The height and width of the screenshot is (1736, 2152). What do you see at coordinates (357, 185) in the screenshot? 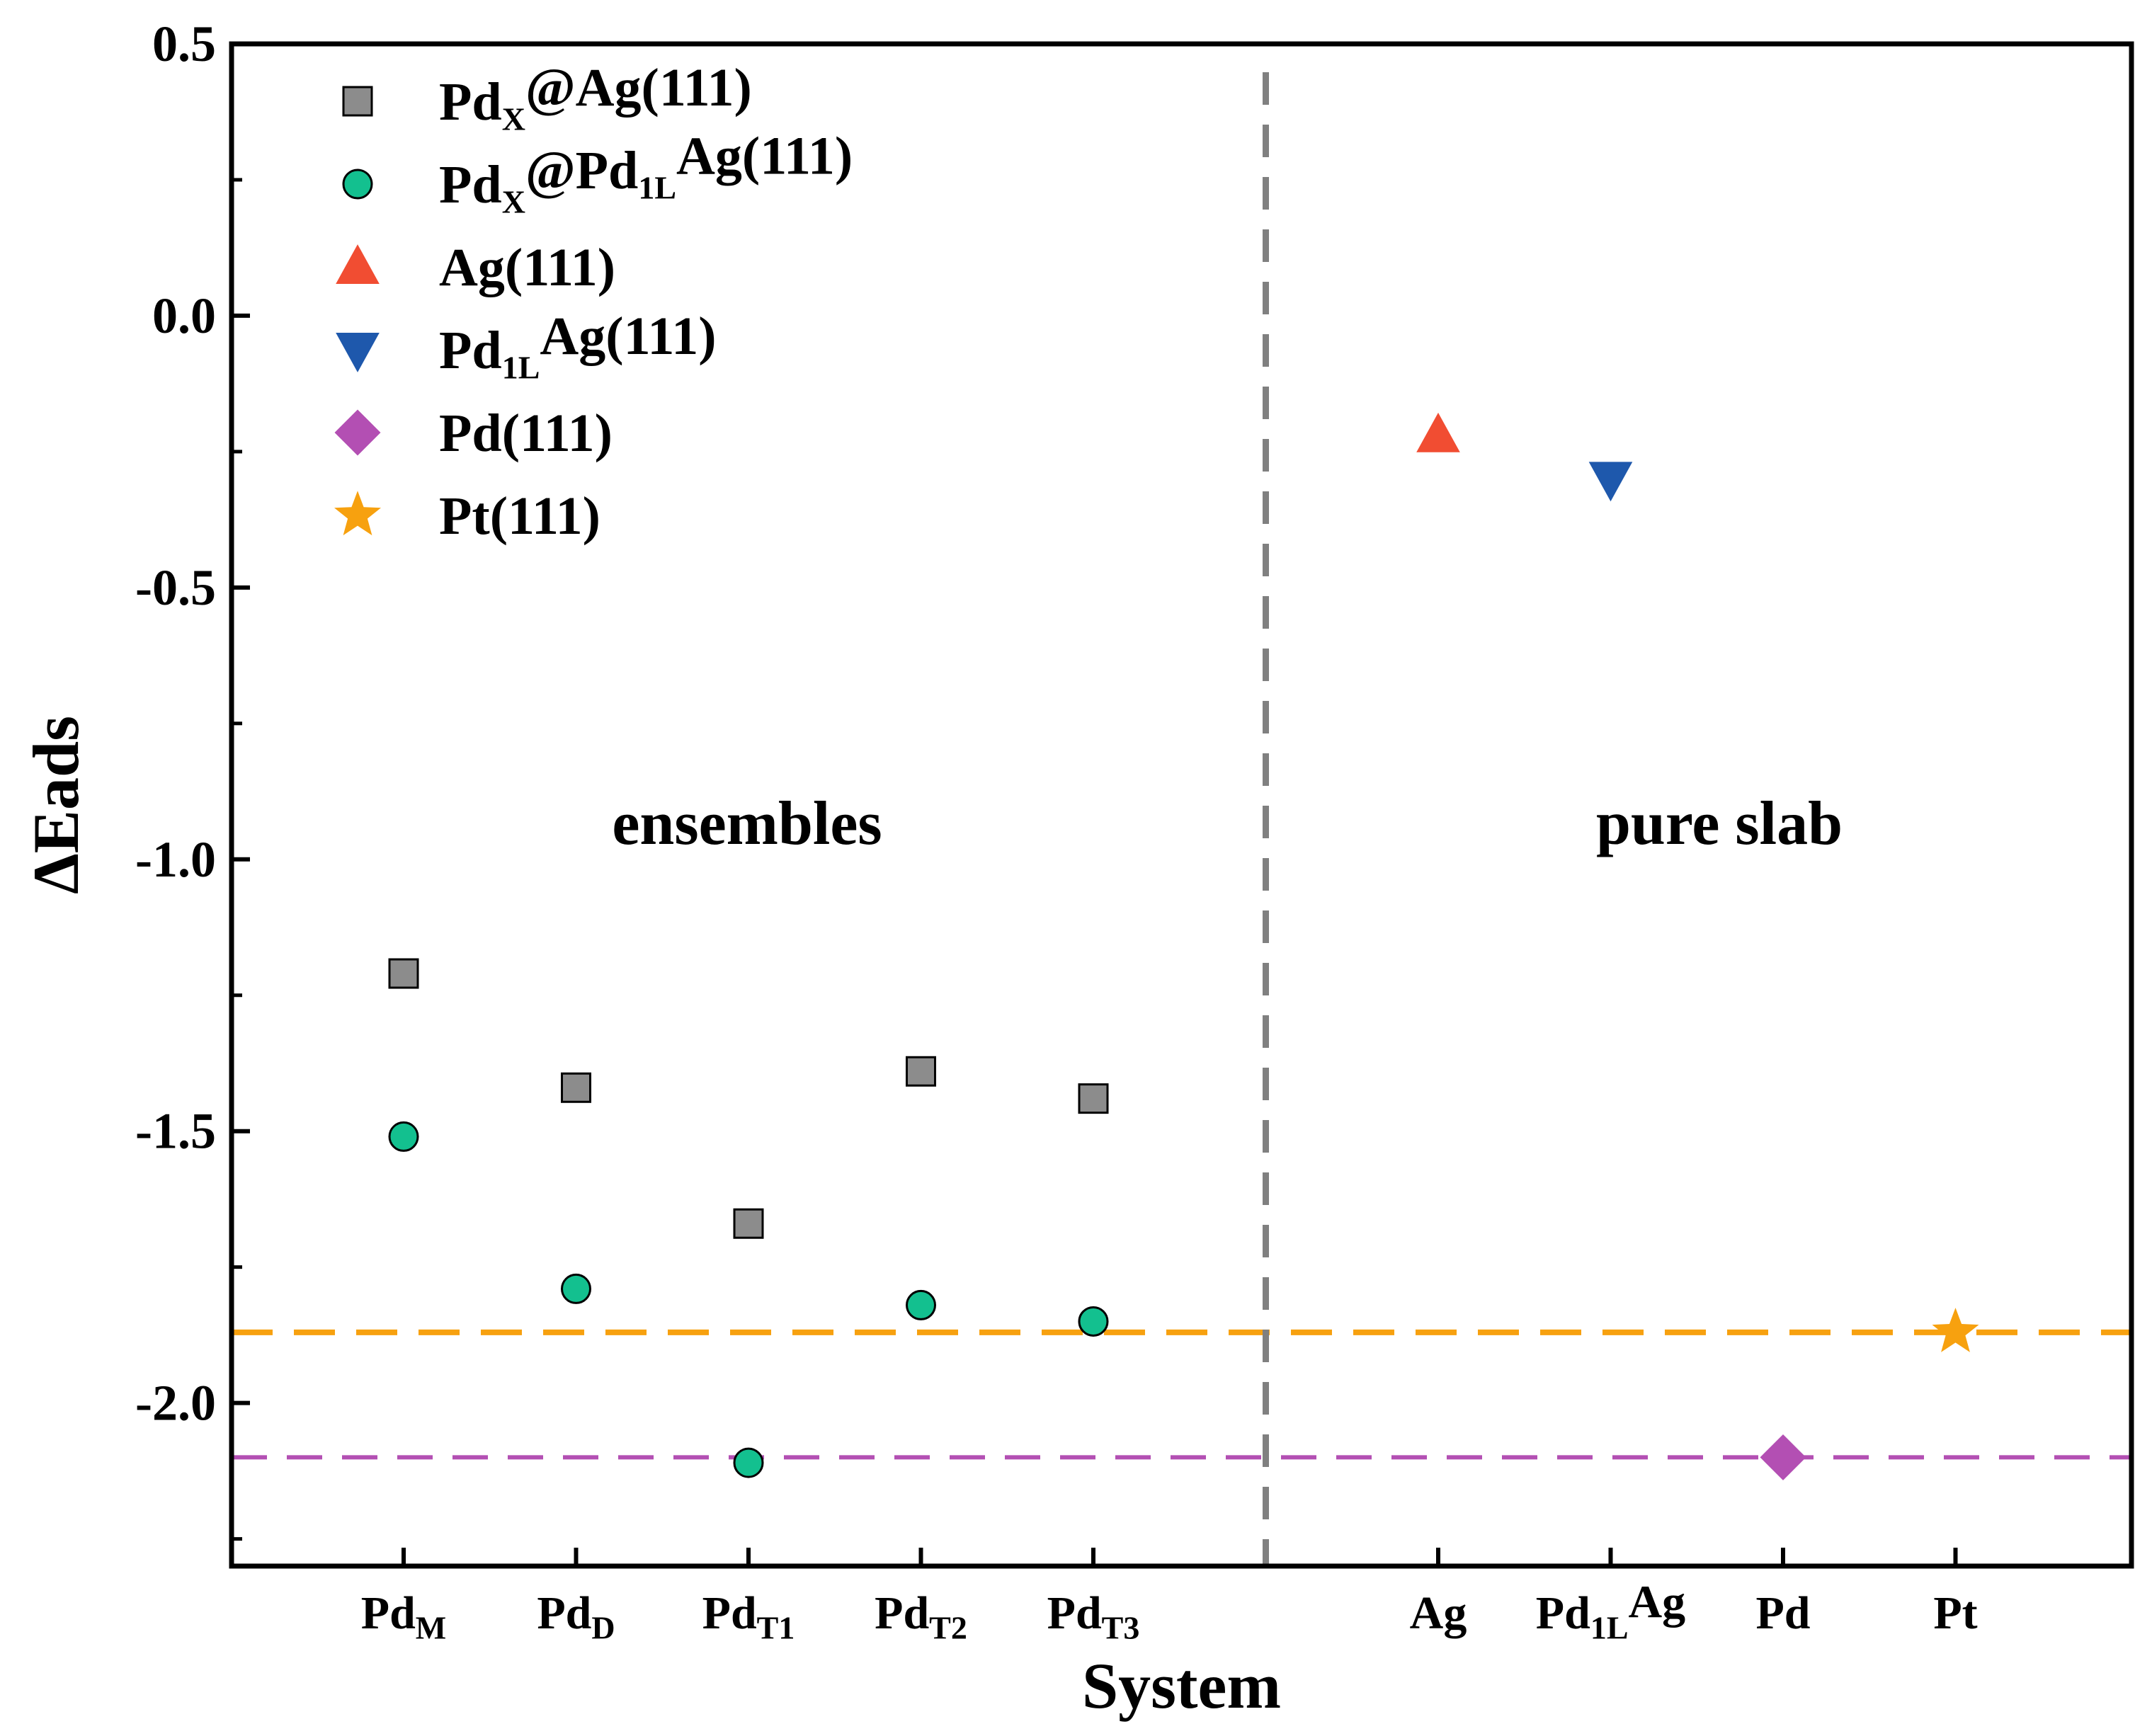
I see `legend-marker-circle` at bounding box center [357, 185].